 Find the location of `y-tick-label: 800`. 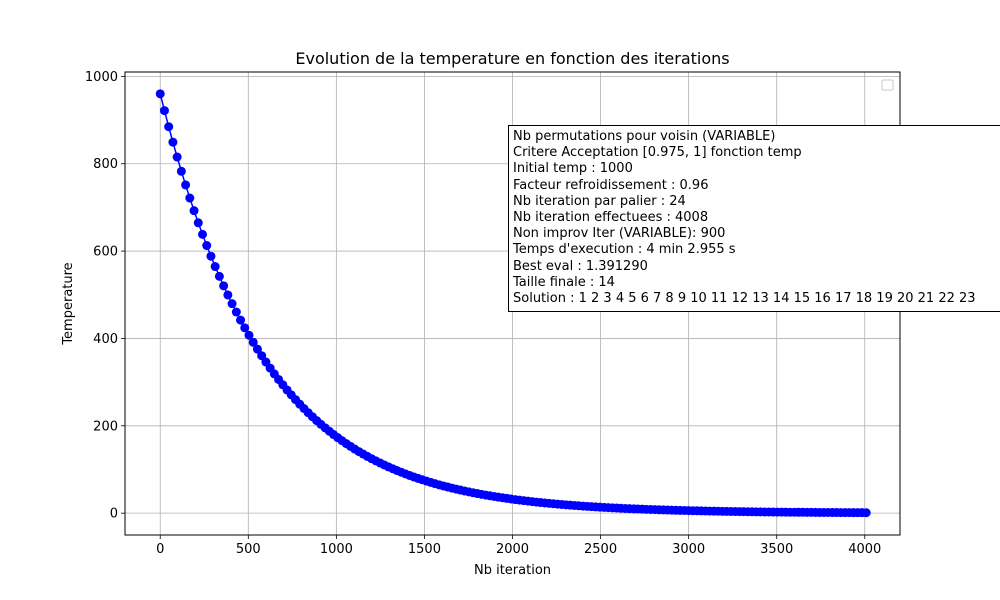

y-tick-label: 800 is located at coordinates (105, 164).